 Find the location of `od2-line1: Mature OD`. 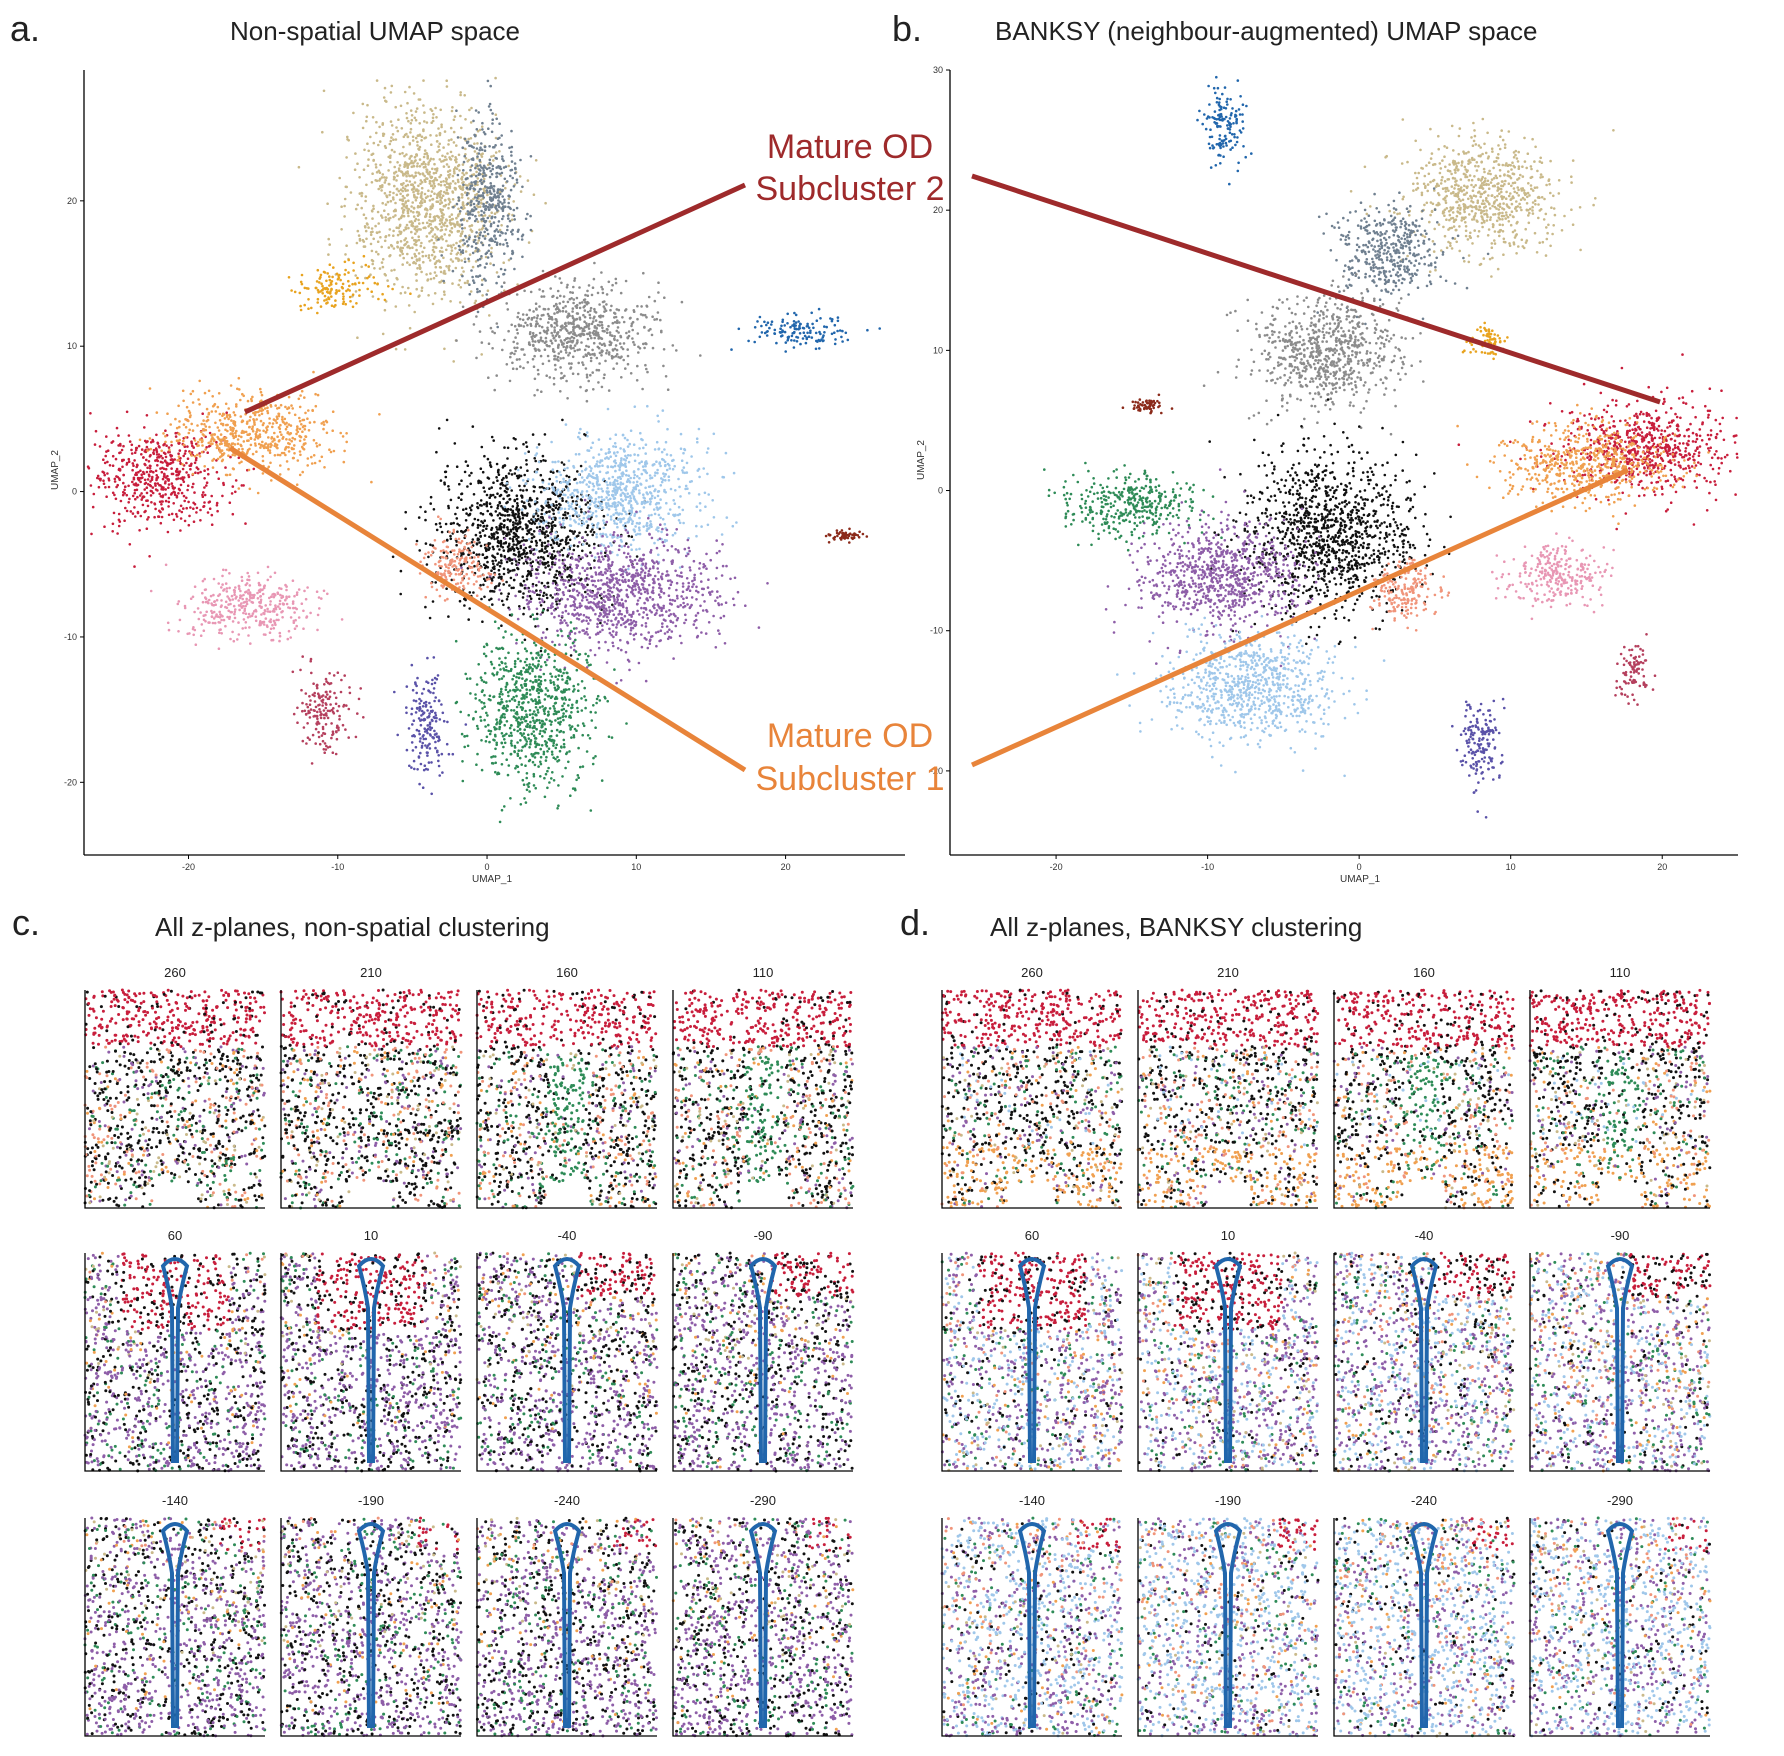

od2-line1: Mature OD is located at coordinates (850, 147).